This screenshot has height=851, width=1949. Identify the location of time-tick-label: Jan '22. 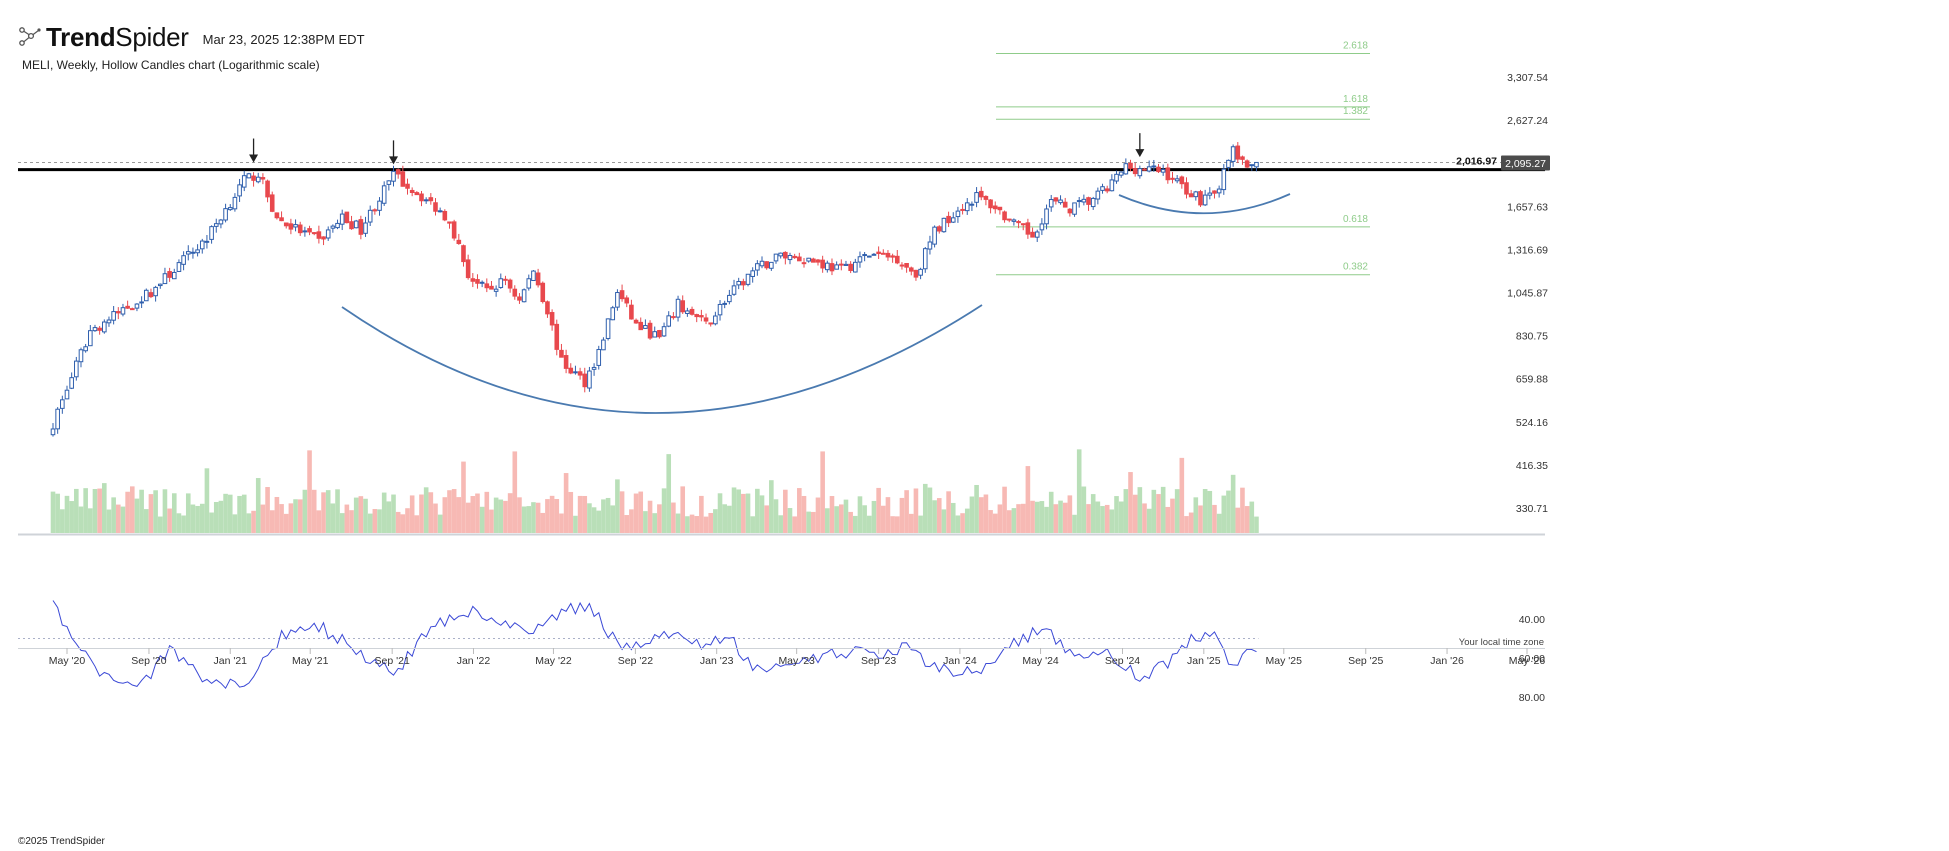
(474, 661).